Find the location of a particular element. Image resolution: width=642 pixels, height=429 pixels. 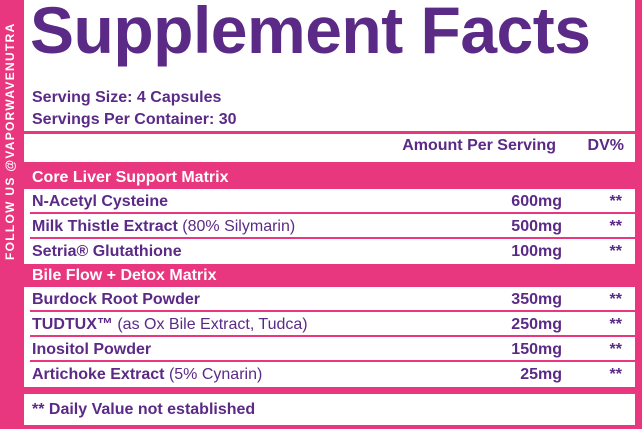

ingredient-name: N-Acetyl Cysteine is located at coordinates (100, 202).